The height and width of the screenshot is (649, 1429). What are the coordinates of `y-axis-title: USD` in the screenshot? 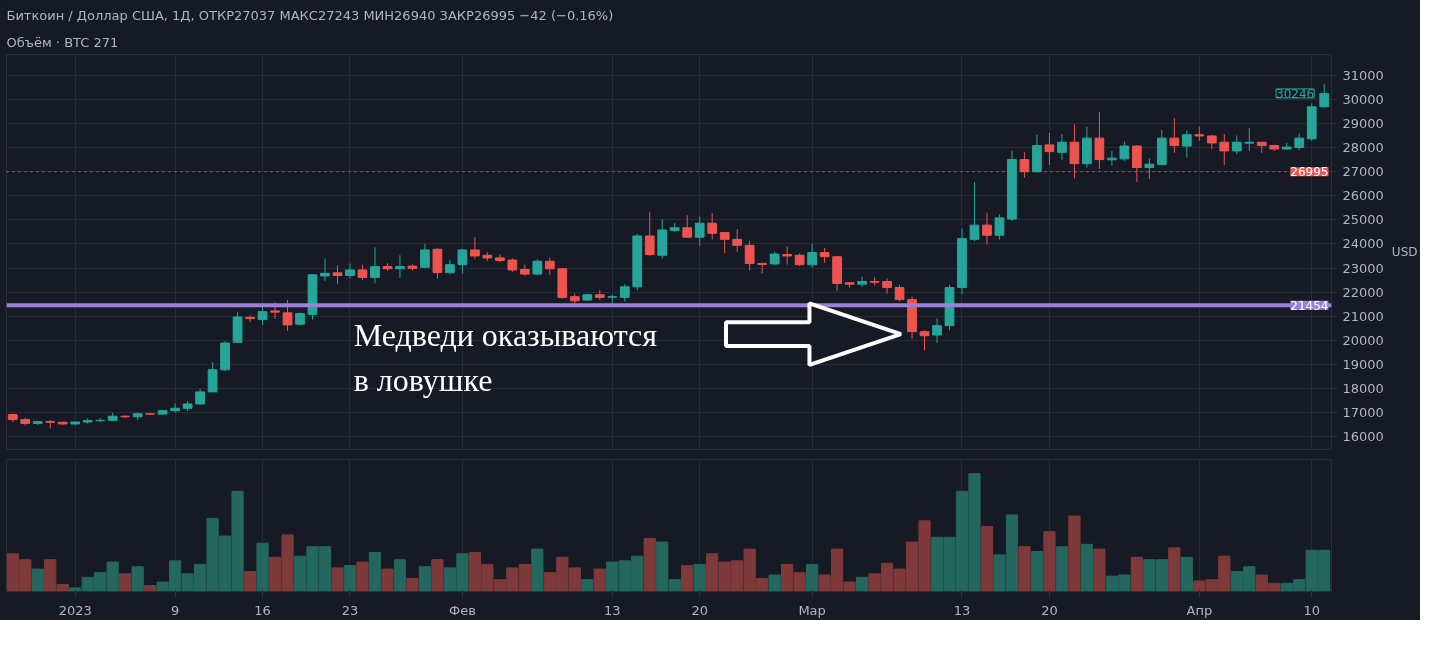 It's located at (1404, 252).